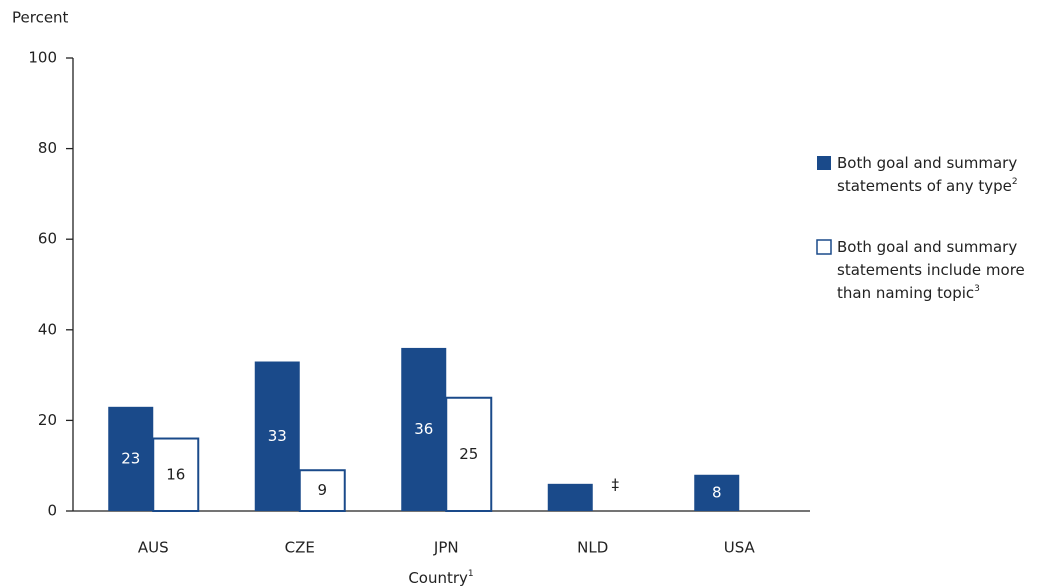  I want to click on x-axis-label: Country1, so click(440, 578).